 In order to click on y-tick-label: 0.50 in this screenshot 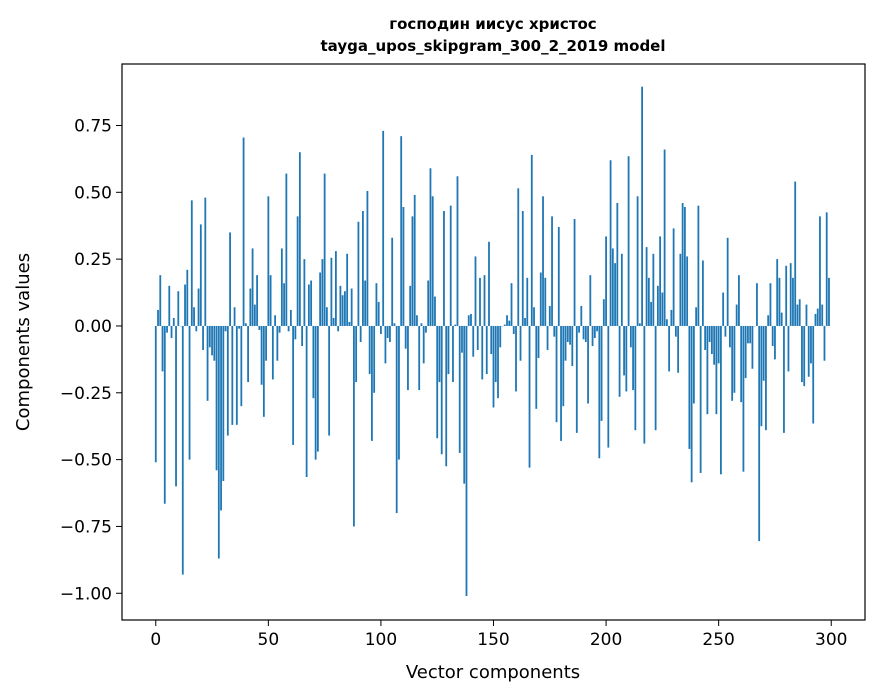, I will do `click(93, 193)`.